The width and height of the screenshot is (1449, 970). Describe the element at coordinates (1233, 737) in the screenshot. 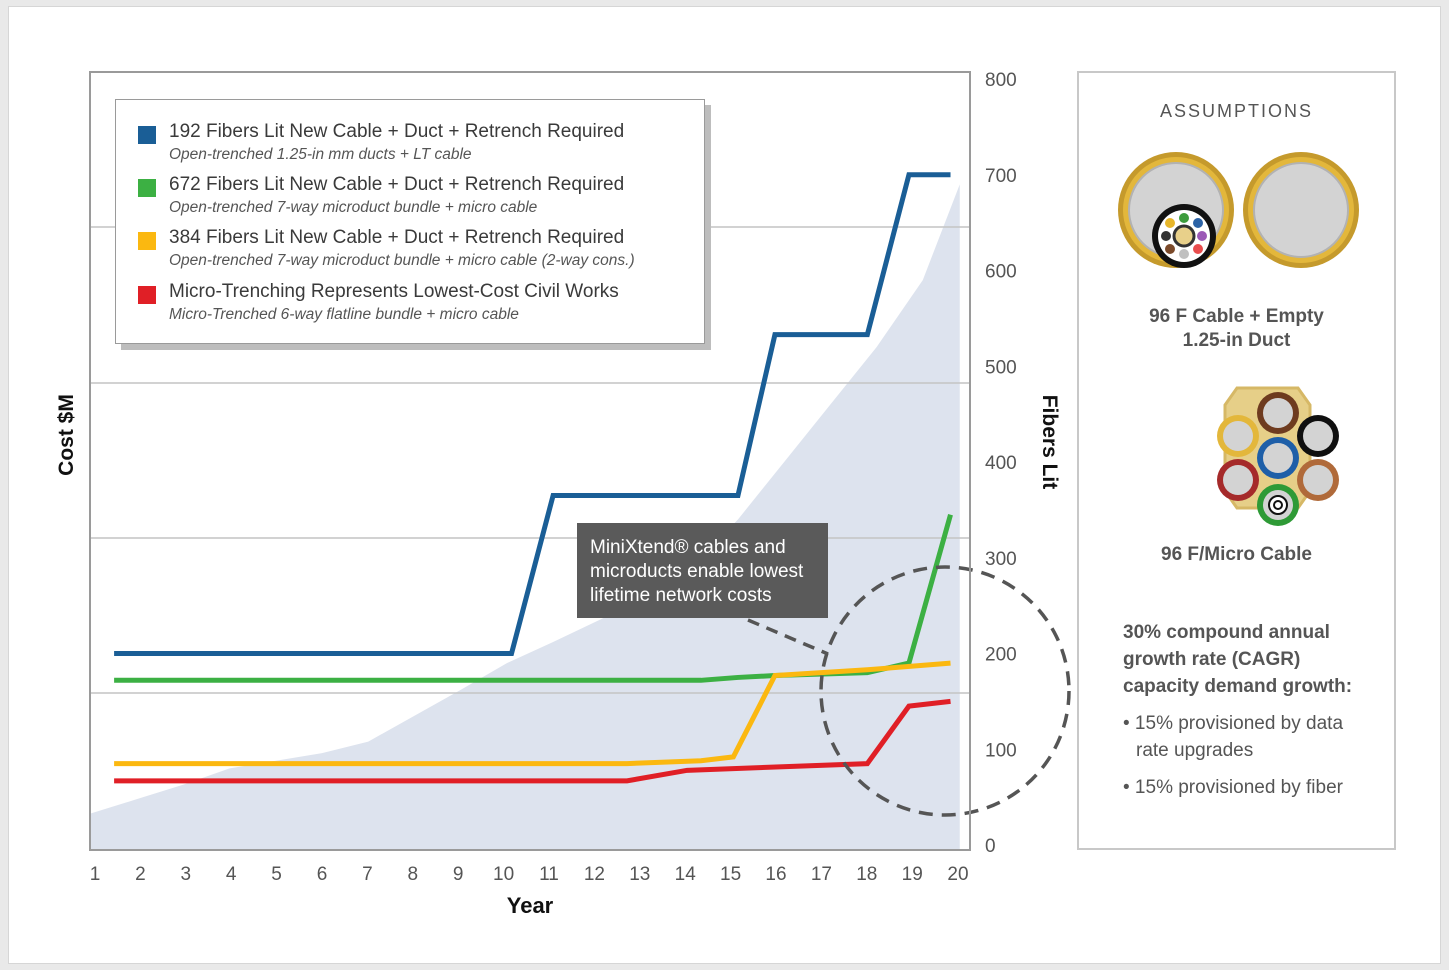

I see `bullet-data-rate: • 15% provisioned by data rate upgrades` at that location.